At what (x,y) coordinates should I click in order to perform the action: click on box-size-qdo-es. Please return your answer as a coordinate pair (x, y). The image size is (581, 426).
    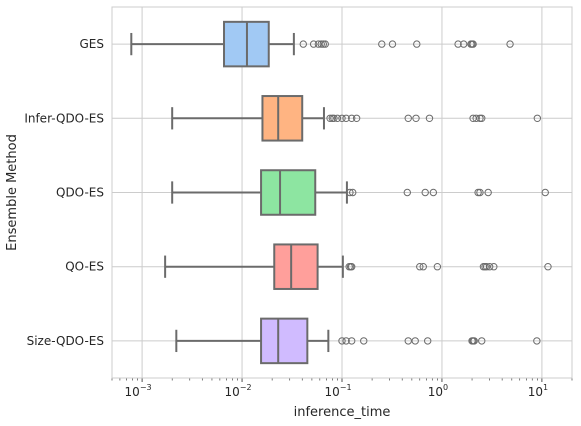
    Looking at the image, I should click on (358, 341).